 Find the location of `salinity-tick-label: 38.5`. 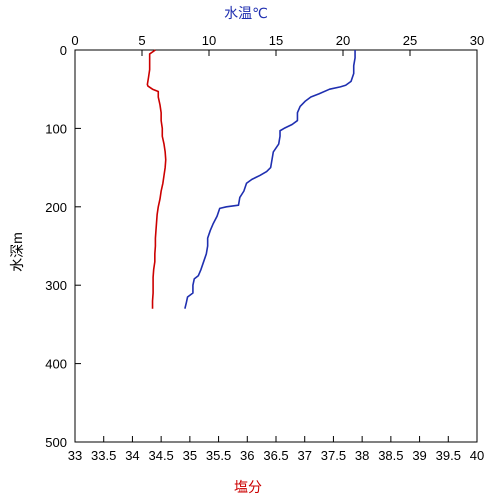

salinity-tick-label: 38.5 is located at coordinates (390, 455).